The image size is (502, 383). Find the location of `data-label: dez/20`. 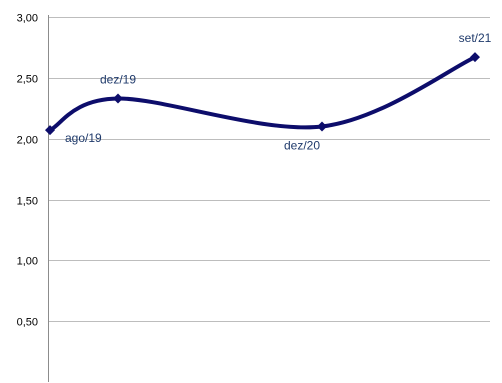

data-label: dez/20 is located at coordinates (302, 146).